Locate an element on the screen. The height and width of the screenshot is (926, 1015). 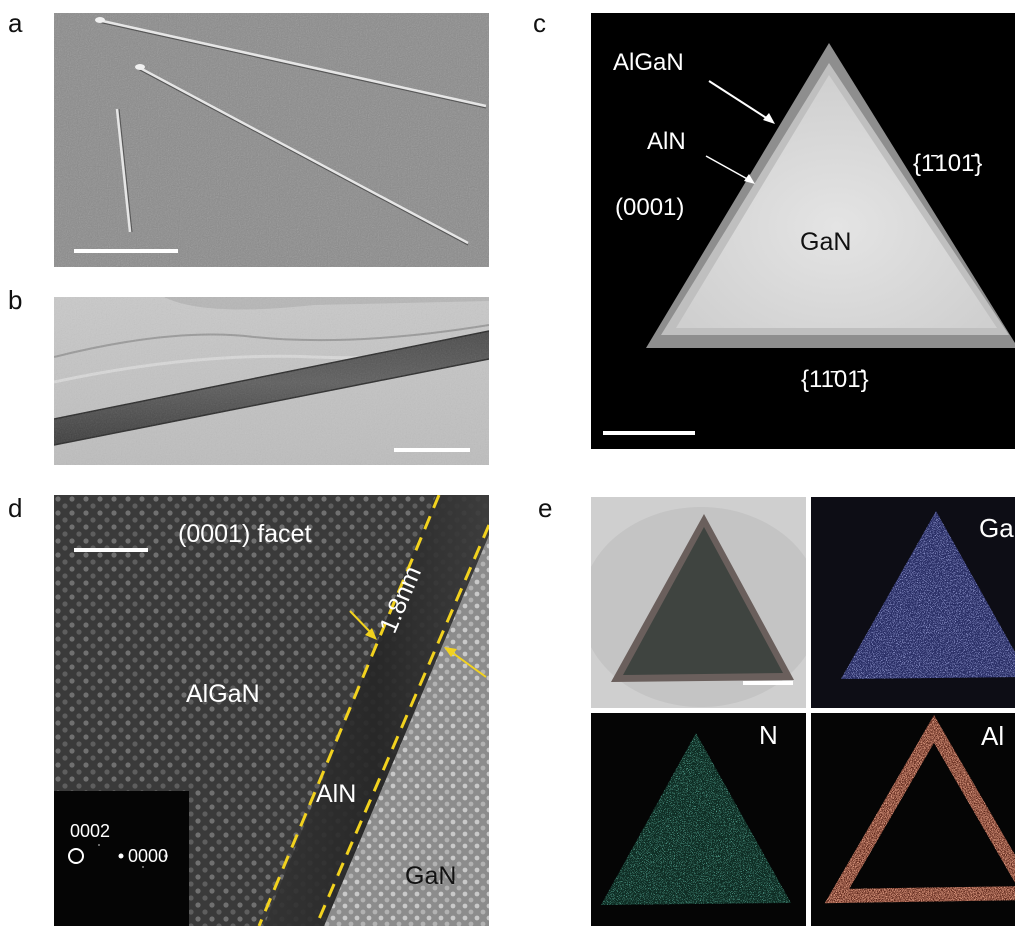
label-facet-0001: (0001) is located at coordinates (650, 207).